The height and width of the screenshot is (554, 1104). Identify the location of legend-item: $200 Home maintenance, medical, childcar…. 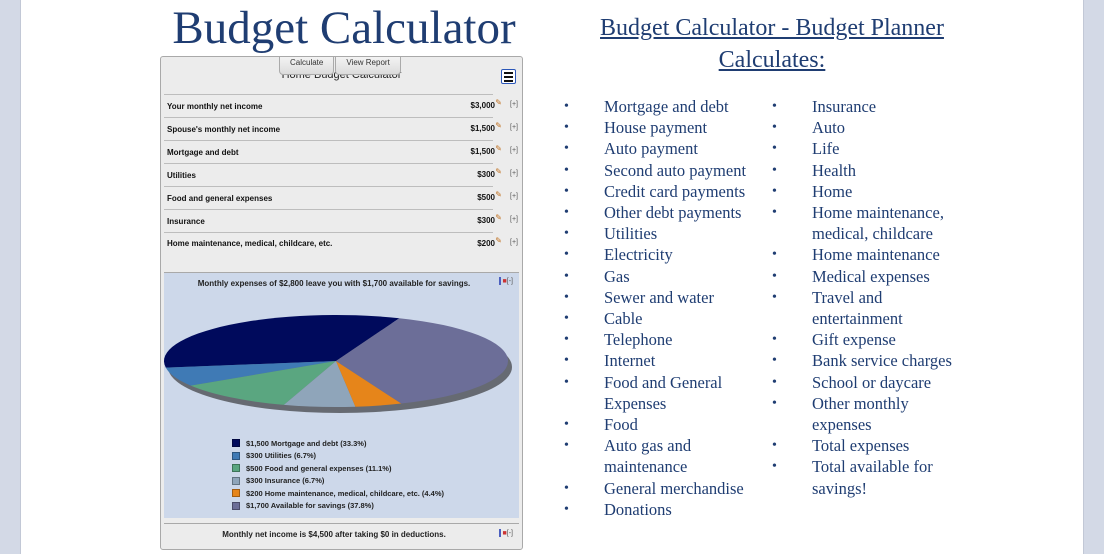
(338, 493).